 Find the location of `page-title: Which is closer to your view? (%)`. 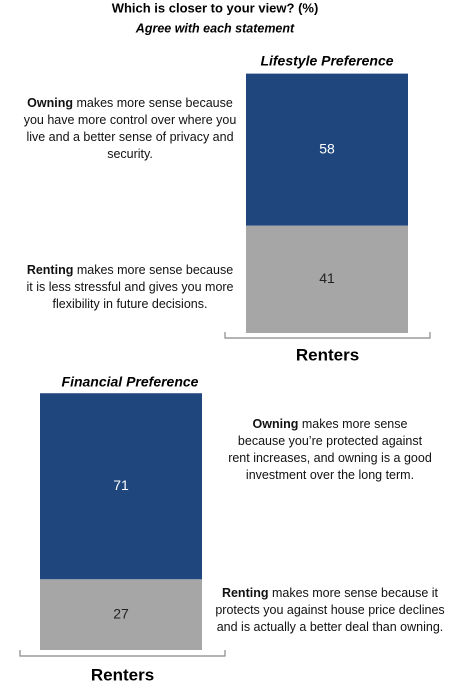

page-title: Which is closer to your view? (%) is located at coordinates (215, 7).